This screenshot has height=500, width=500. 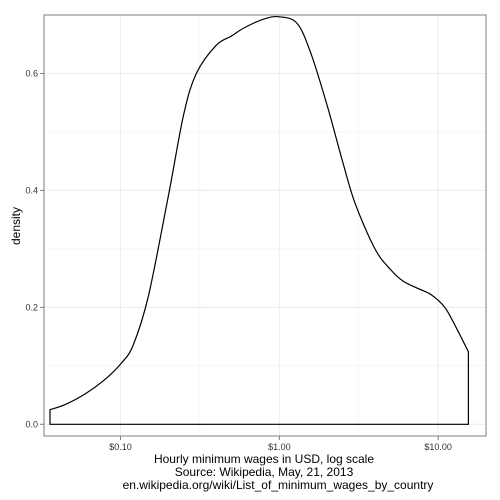 I want to click on y-tick-label: 0.2, so click(x=31, y=307).